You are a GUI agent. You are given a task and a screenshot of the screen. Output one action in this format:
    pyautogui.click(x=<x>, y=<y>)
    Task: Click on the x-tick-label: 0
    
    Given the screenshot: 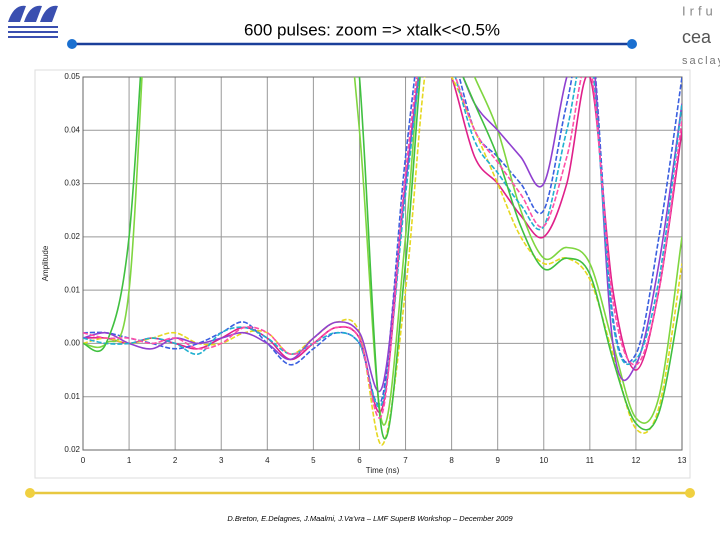 What is the action you would take?
    pyautogui.click(x=83, y=460)
    